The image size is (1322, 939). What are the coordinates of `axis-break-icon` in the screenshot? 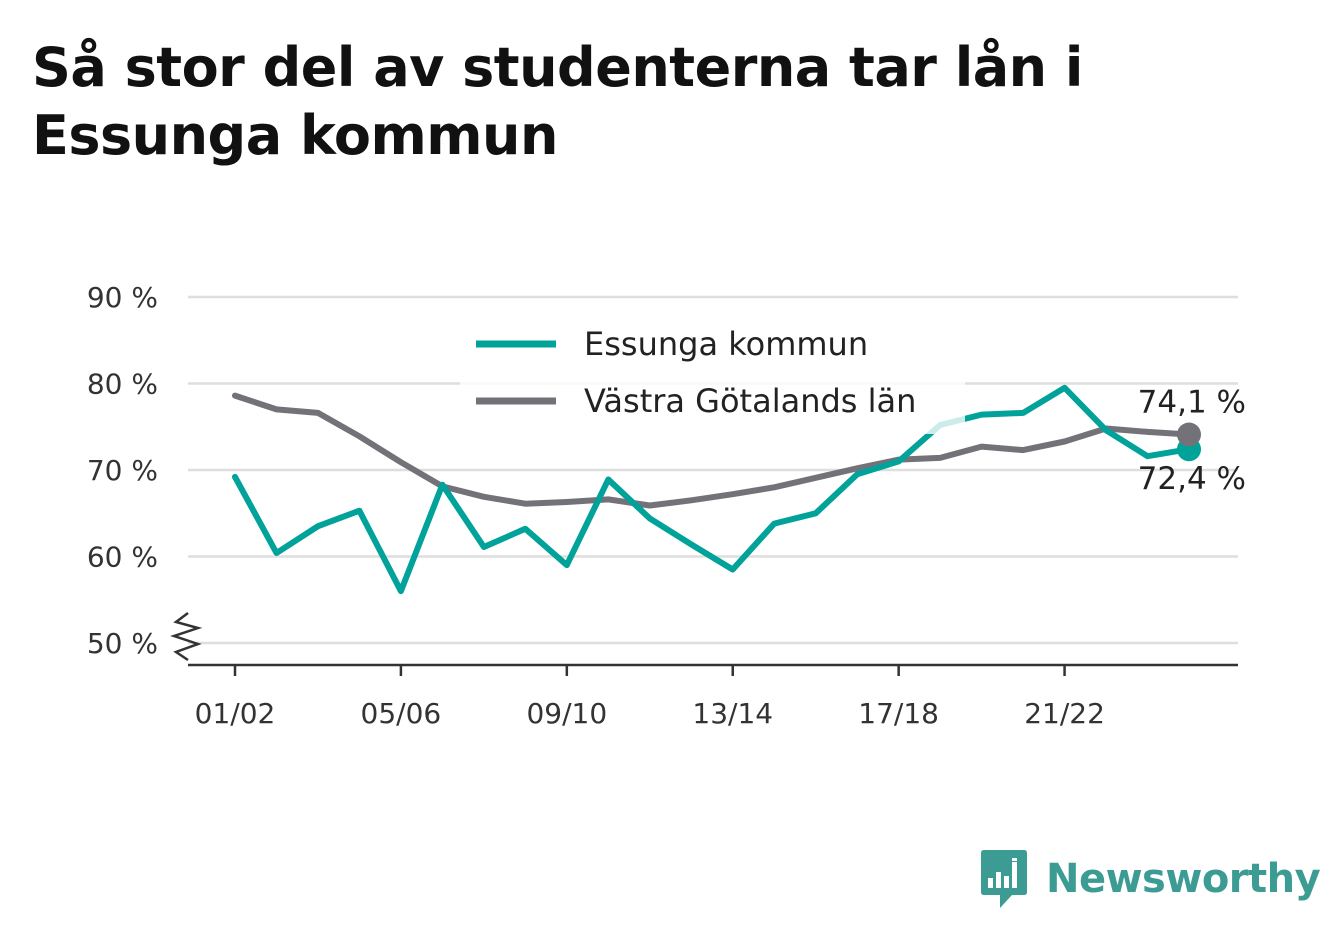 It's located at (186, 637).